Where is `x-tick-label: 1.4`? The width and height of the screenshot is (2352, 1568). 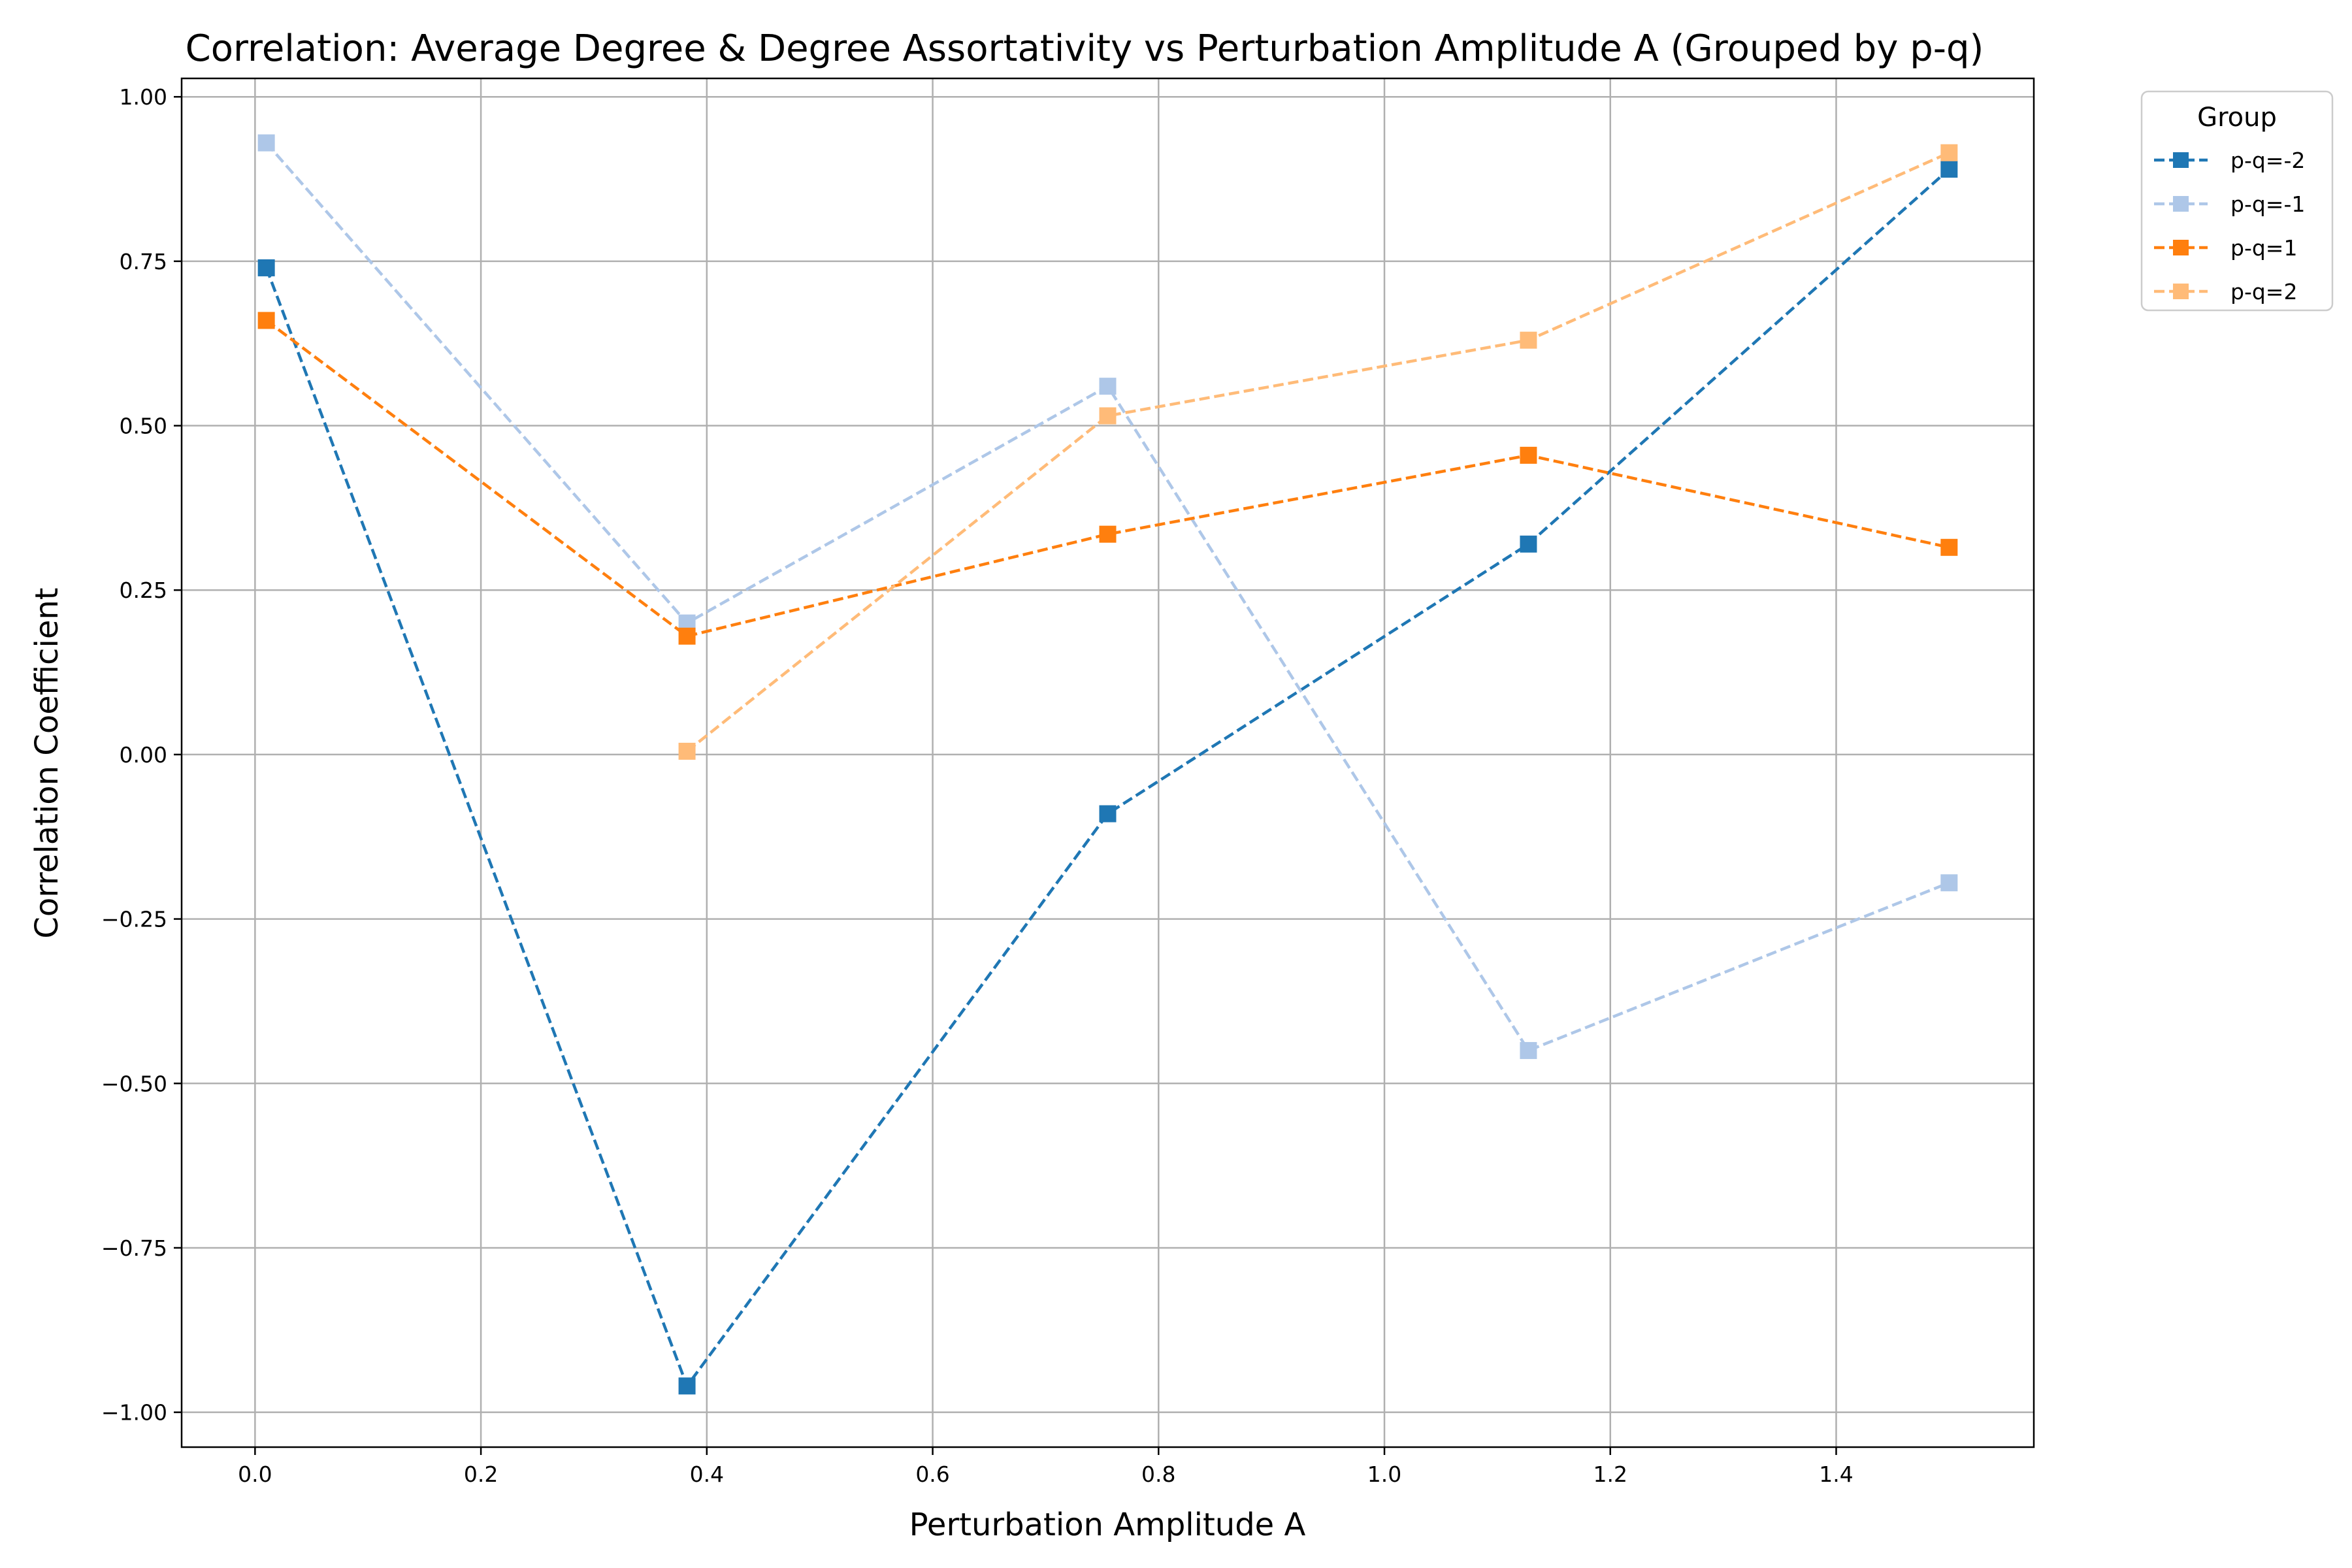 x-tick-label: 1.4 is located at coordinates (1836, 1474).